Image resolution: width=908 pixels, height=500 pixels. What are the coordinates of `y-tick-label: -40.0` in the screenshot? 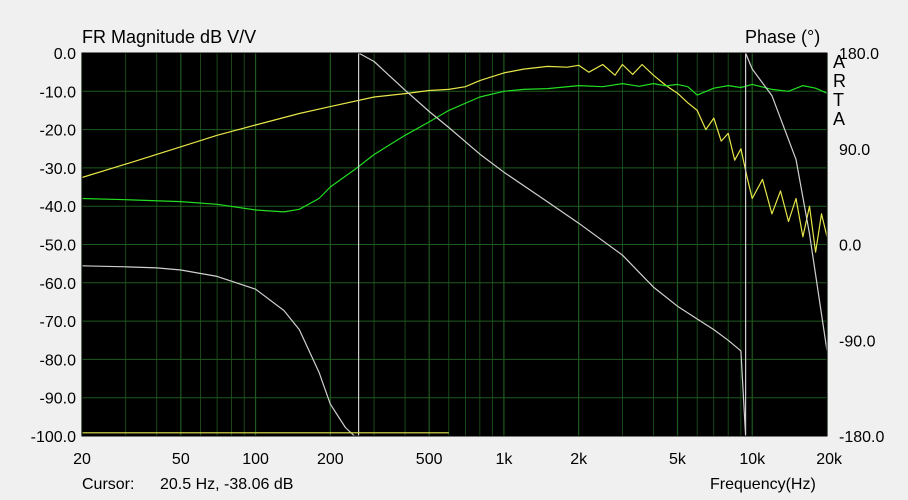 It's located at (58, 207).